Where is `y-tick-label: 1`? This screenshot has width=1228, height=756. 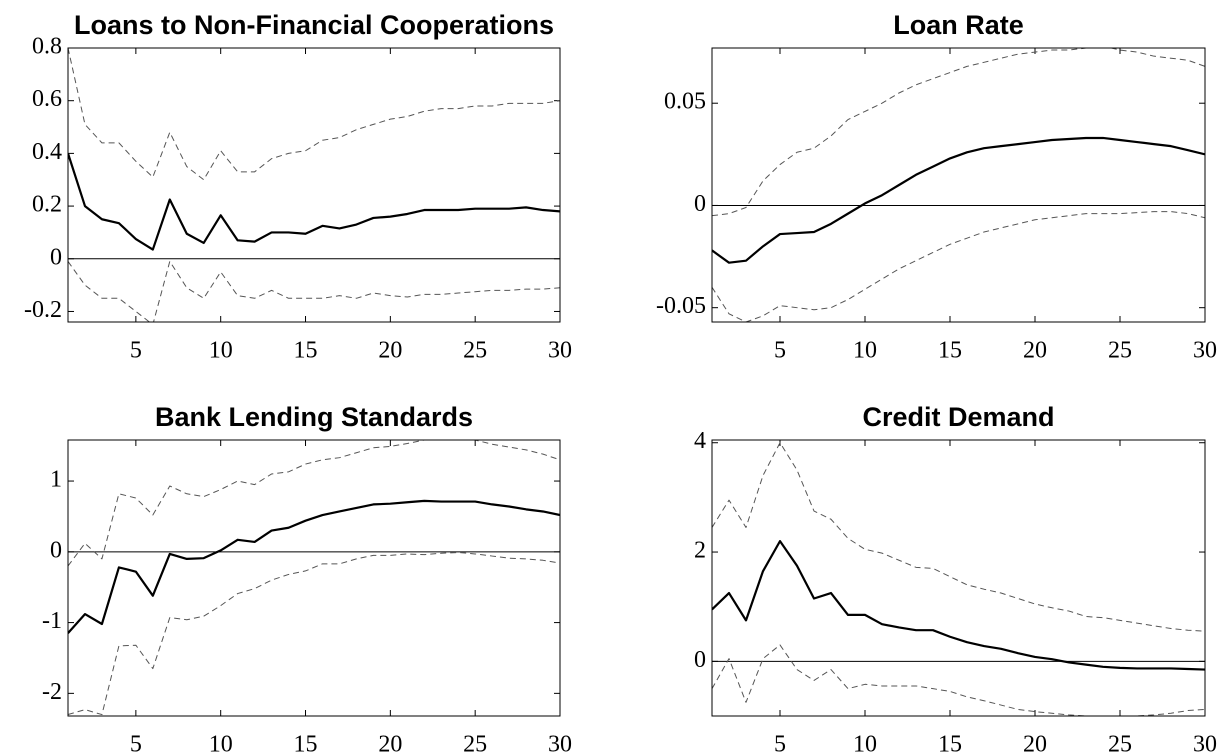
y-tick-label: 1 is located at coordinates (56, 480).